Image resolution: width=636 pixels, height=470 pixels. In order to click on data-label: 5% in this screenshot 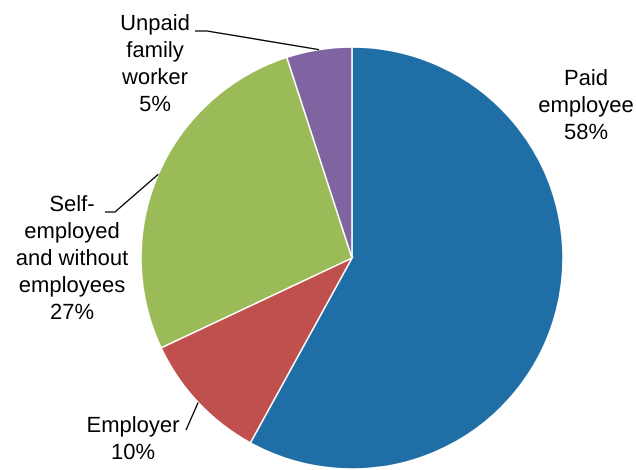, I will do `click(155, 103)`.